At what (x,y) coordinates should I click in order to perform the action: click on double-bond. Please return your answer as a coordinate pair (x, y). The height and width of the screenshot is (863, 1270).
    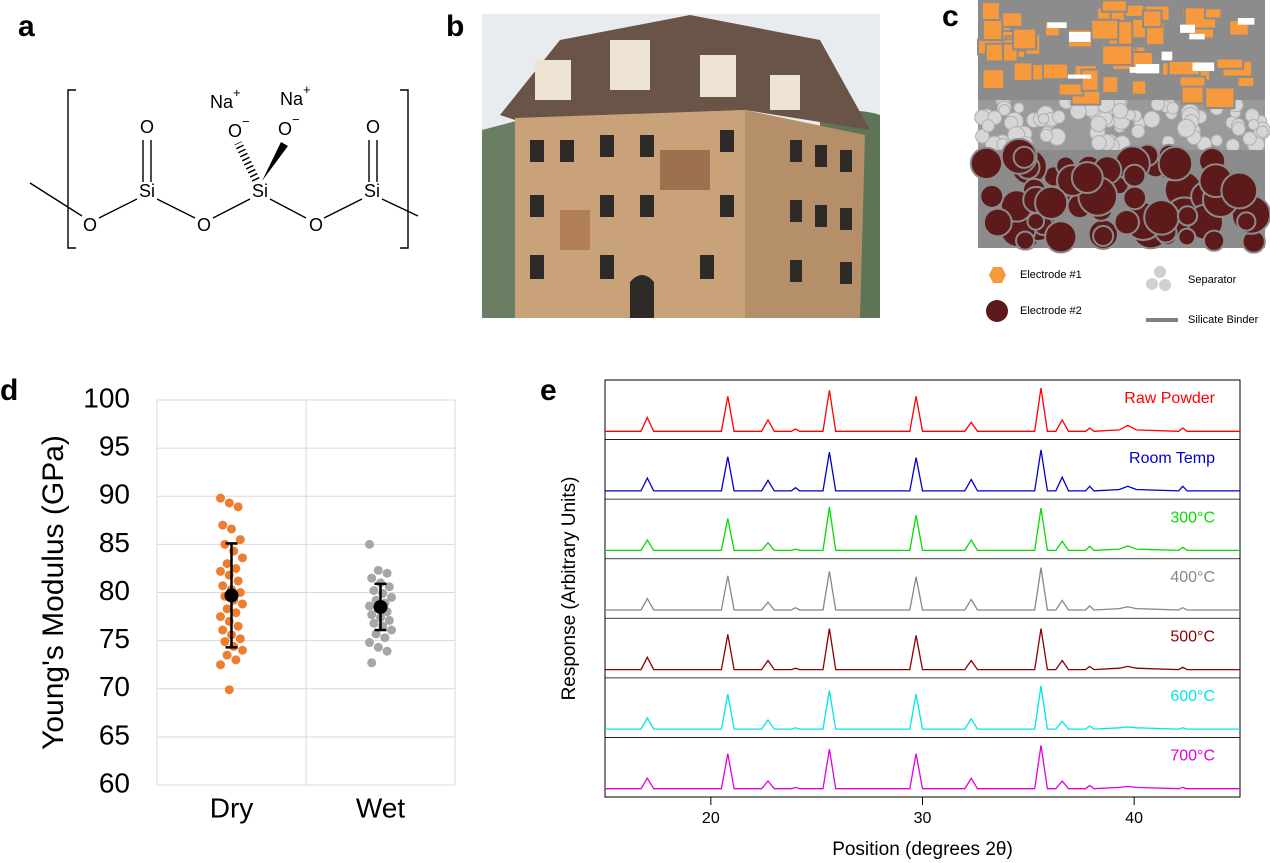
    Looking at the image, I should click on (260, 161).